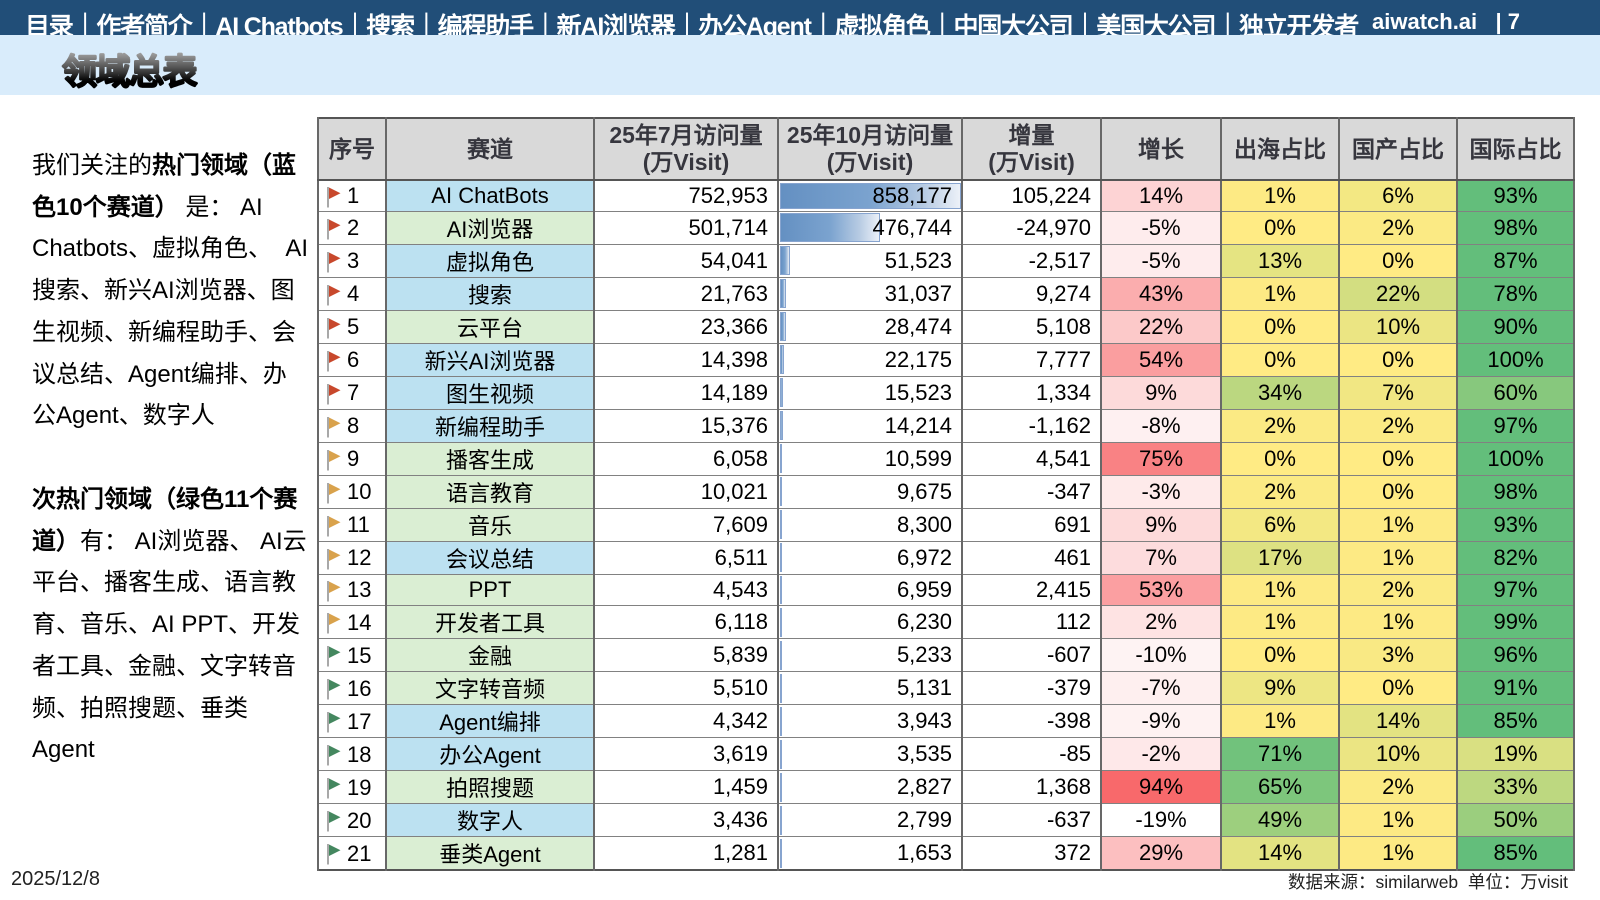 This screenshot has height=900, width=1600. I want to click on svg-text: 领域总表, so click(130, 72).